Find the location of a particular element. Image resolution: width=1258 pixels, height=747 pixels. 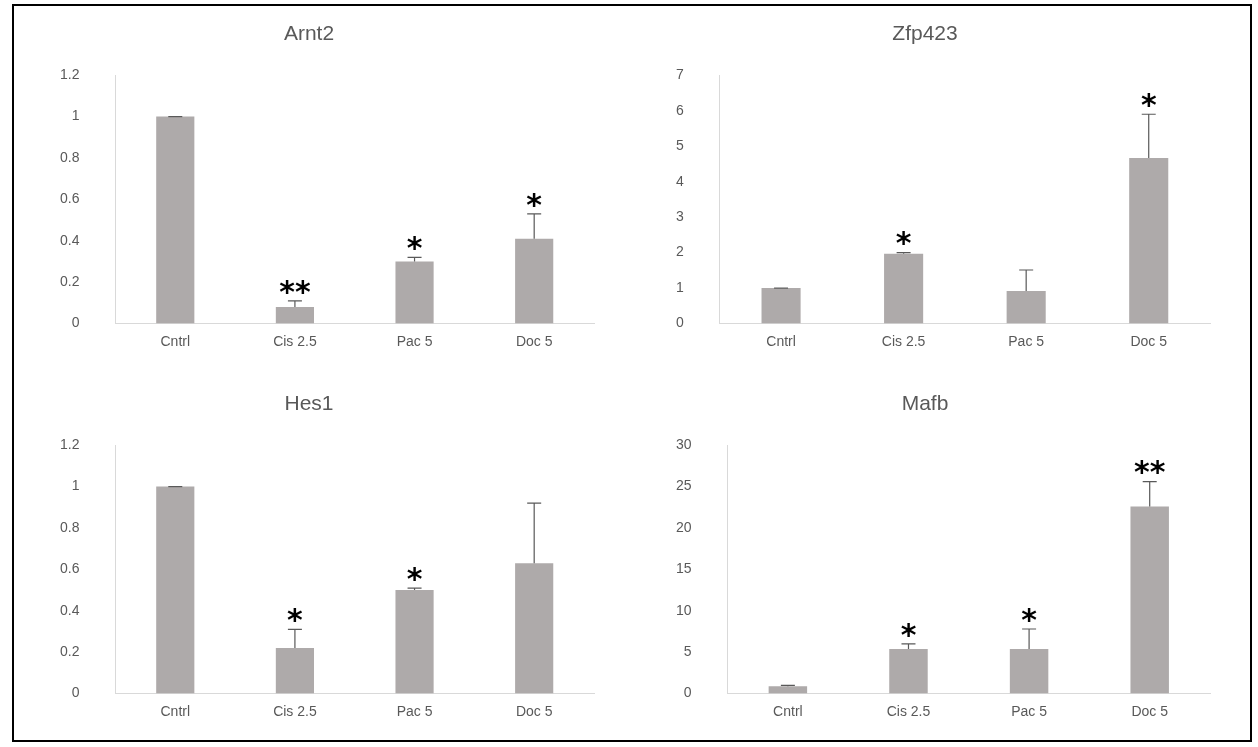

y-tick-label: 2 is located at coordinates (679, 251).